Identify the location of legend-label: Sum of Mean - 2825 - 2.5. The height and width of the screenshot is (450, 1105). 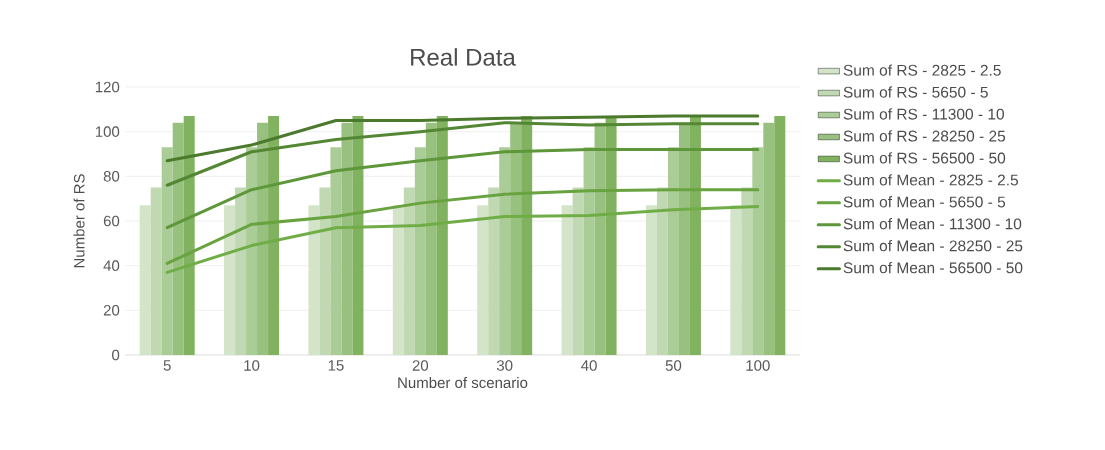
(931, 180).